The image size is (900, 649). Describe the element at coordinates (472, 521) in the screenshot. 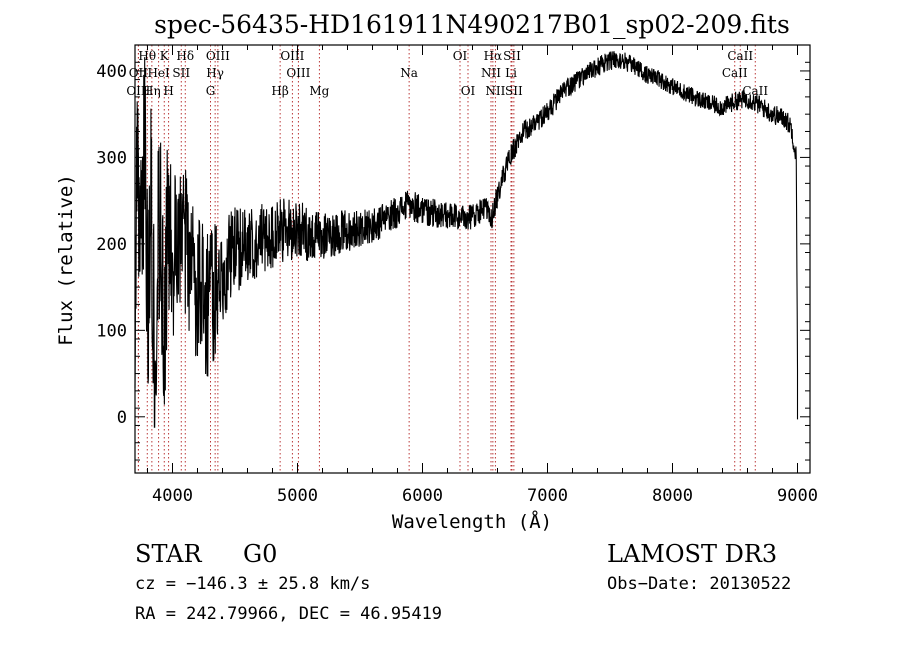

I see `x-axis-label: Wavelength (Å)` at that location.